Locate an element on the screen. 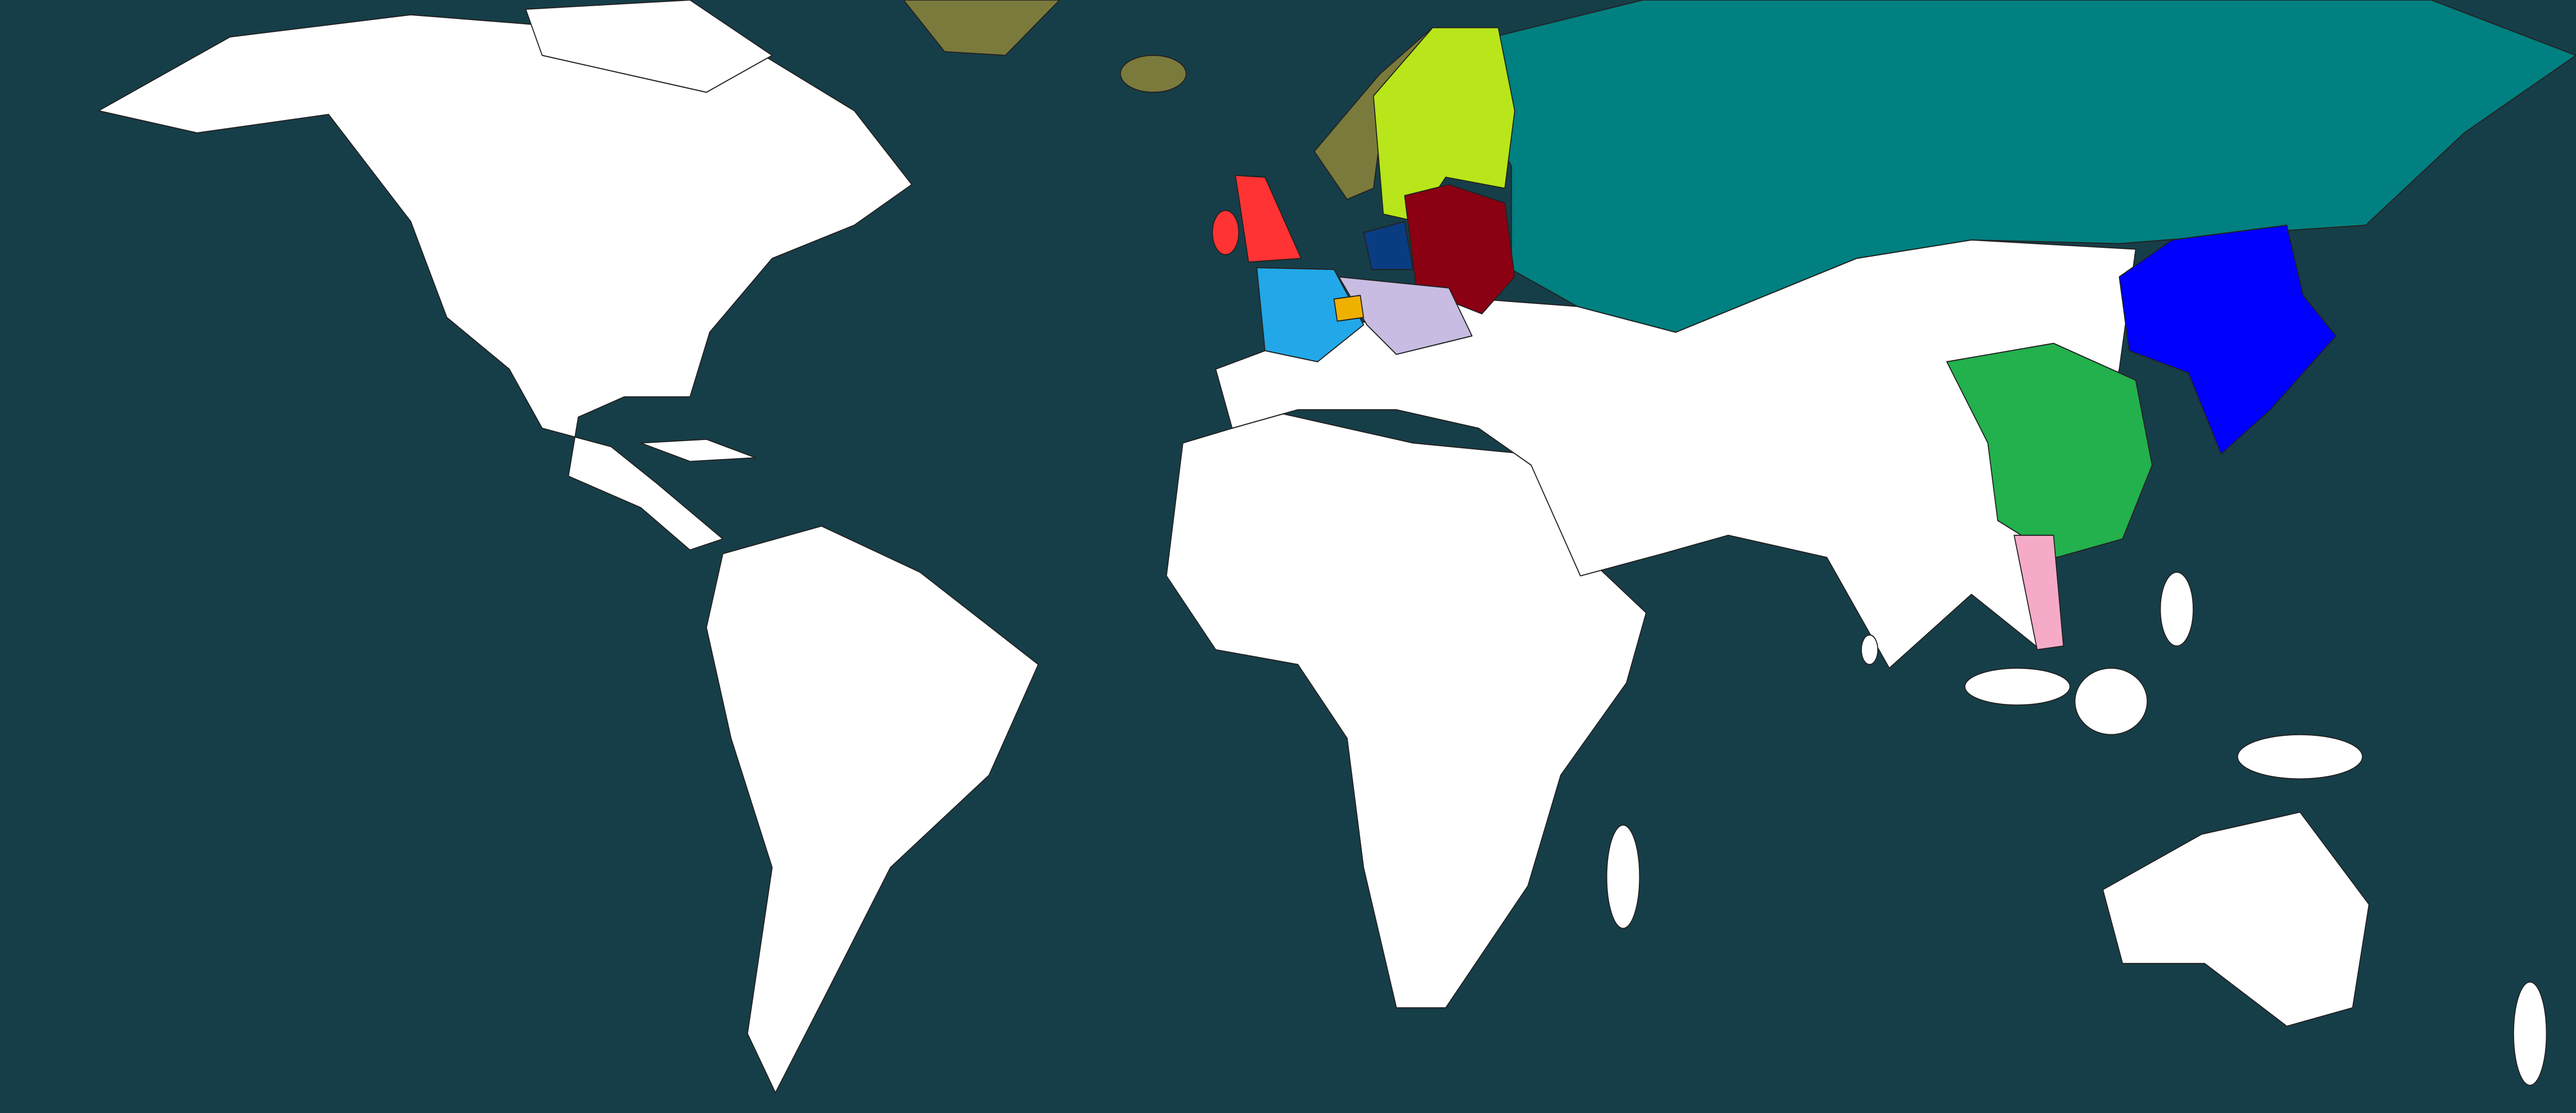 Image resolution: width=2576 pixels, height=1113 pixels. sri-lanka is located at coordinates (1869, 649).